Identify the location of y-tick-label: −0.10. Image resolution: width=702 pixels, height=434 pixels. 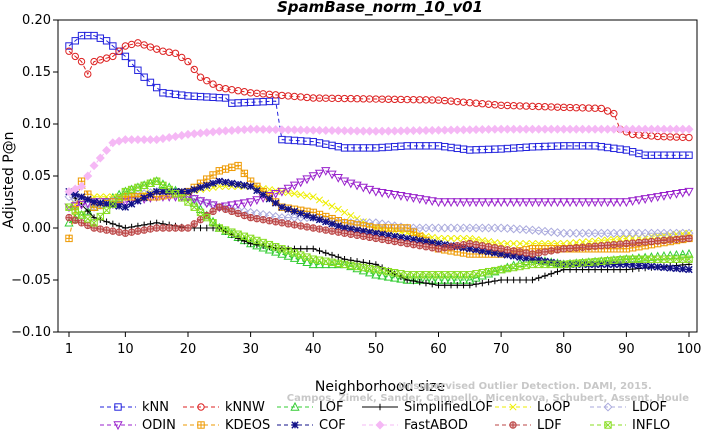
(31, 332).